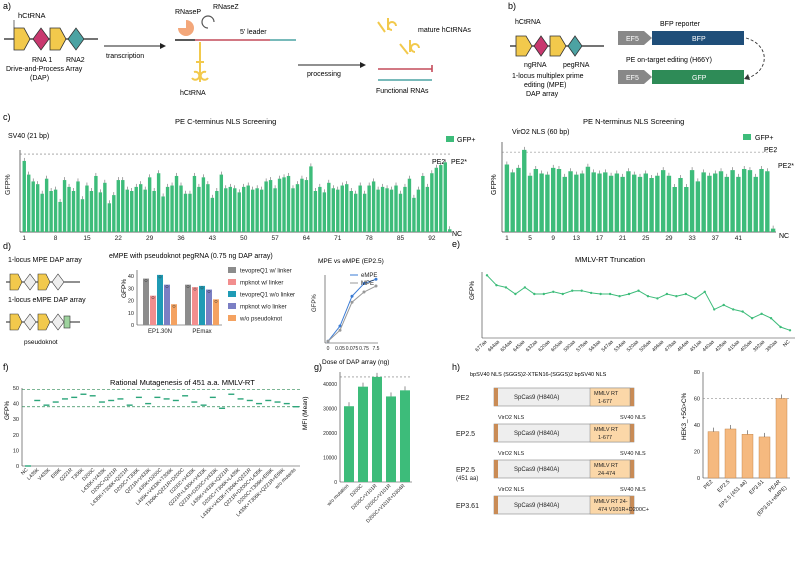 Image resolution: width=800 pixels, height=588 pixels. Describe the element at coordinates (466, 140) in the screenshot. I see `c-left-legend-label: GFP+` at that location.